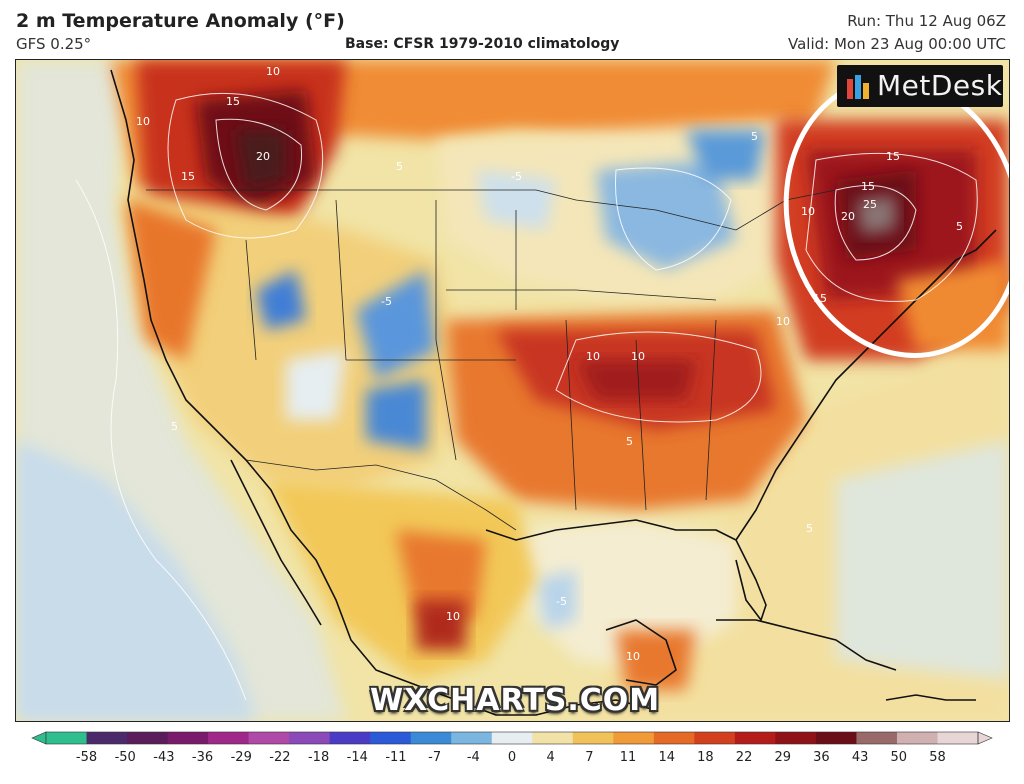 Image resolution: width=1024 pixels, height=784 pixels. I want to click on gulf-cool-spot, so click(556, 600).